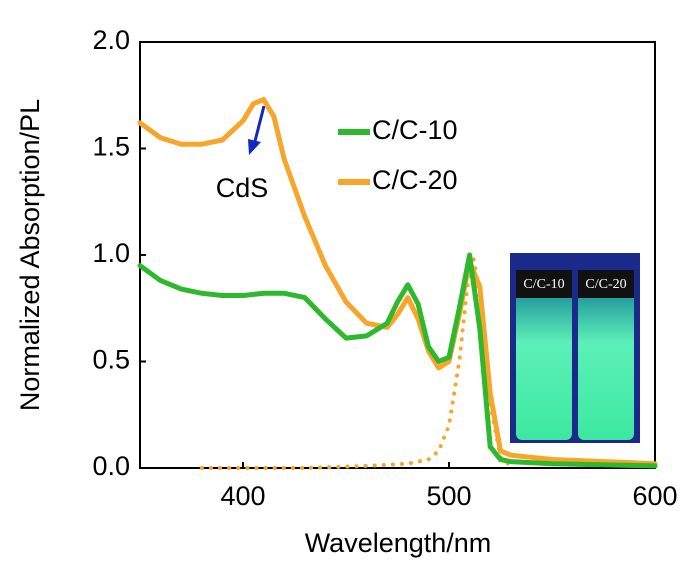 This screenshot has height=563, width=686. Describe the element at coordinates (575, 348) in the screenshot. I see `inset-photo: C/C-10 C/C-20` at that location.